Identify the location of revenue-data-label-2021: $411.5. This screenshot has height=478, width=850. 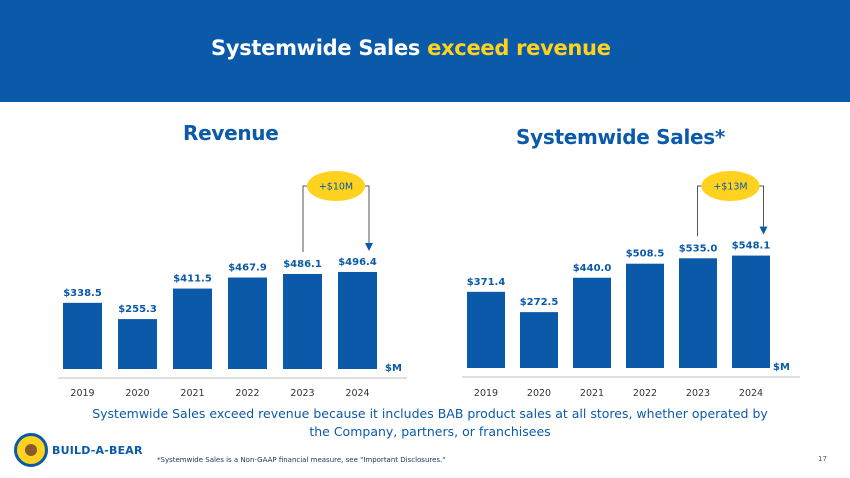
(192, 279).